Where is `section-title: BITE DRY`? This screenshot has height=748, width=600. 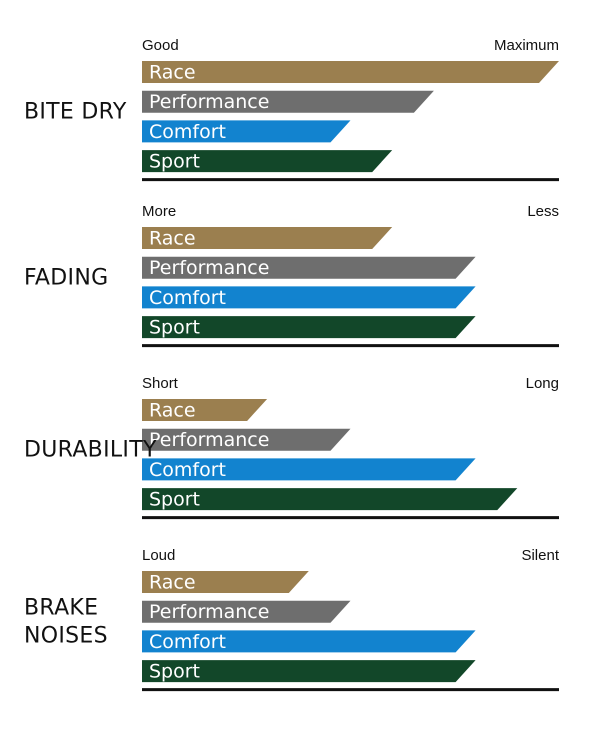
section-title: BITE DRY is located at coordinates (75, 111).